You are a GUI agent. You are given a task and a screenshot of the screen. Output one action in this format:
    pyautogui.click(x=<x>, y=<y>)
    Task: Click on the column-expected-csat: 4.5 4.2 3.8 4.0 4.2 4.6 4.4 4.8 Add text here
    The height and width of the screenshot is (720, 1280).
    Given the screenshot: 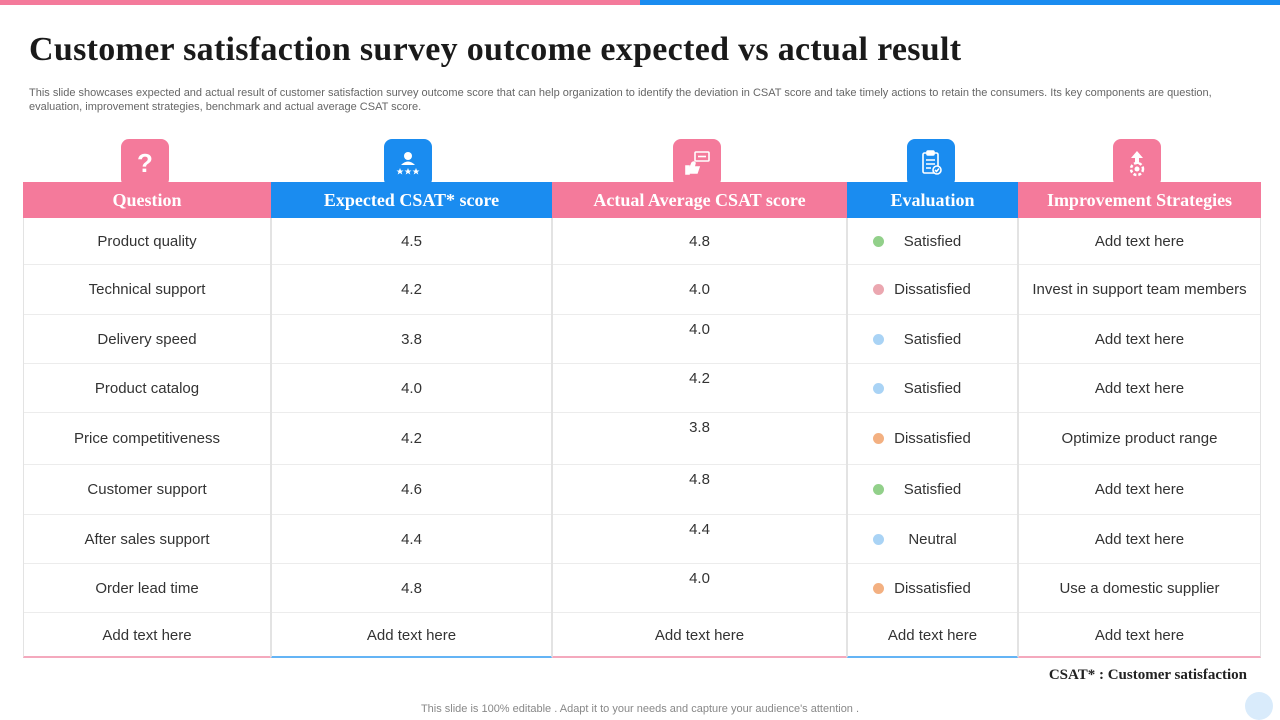 What is the action you would take?
    pyautogui.click(x=411, y=438)
    